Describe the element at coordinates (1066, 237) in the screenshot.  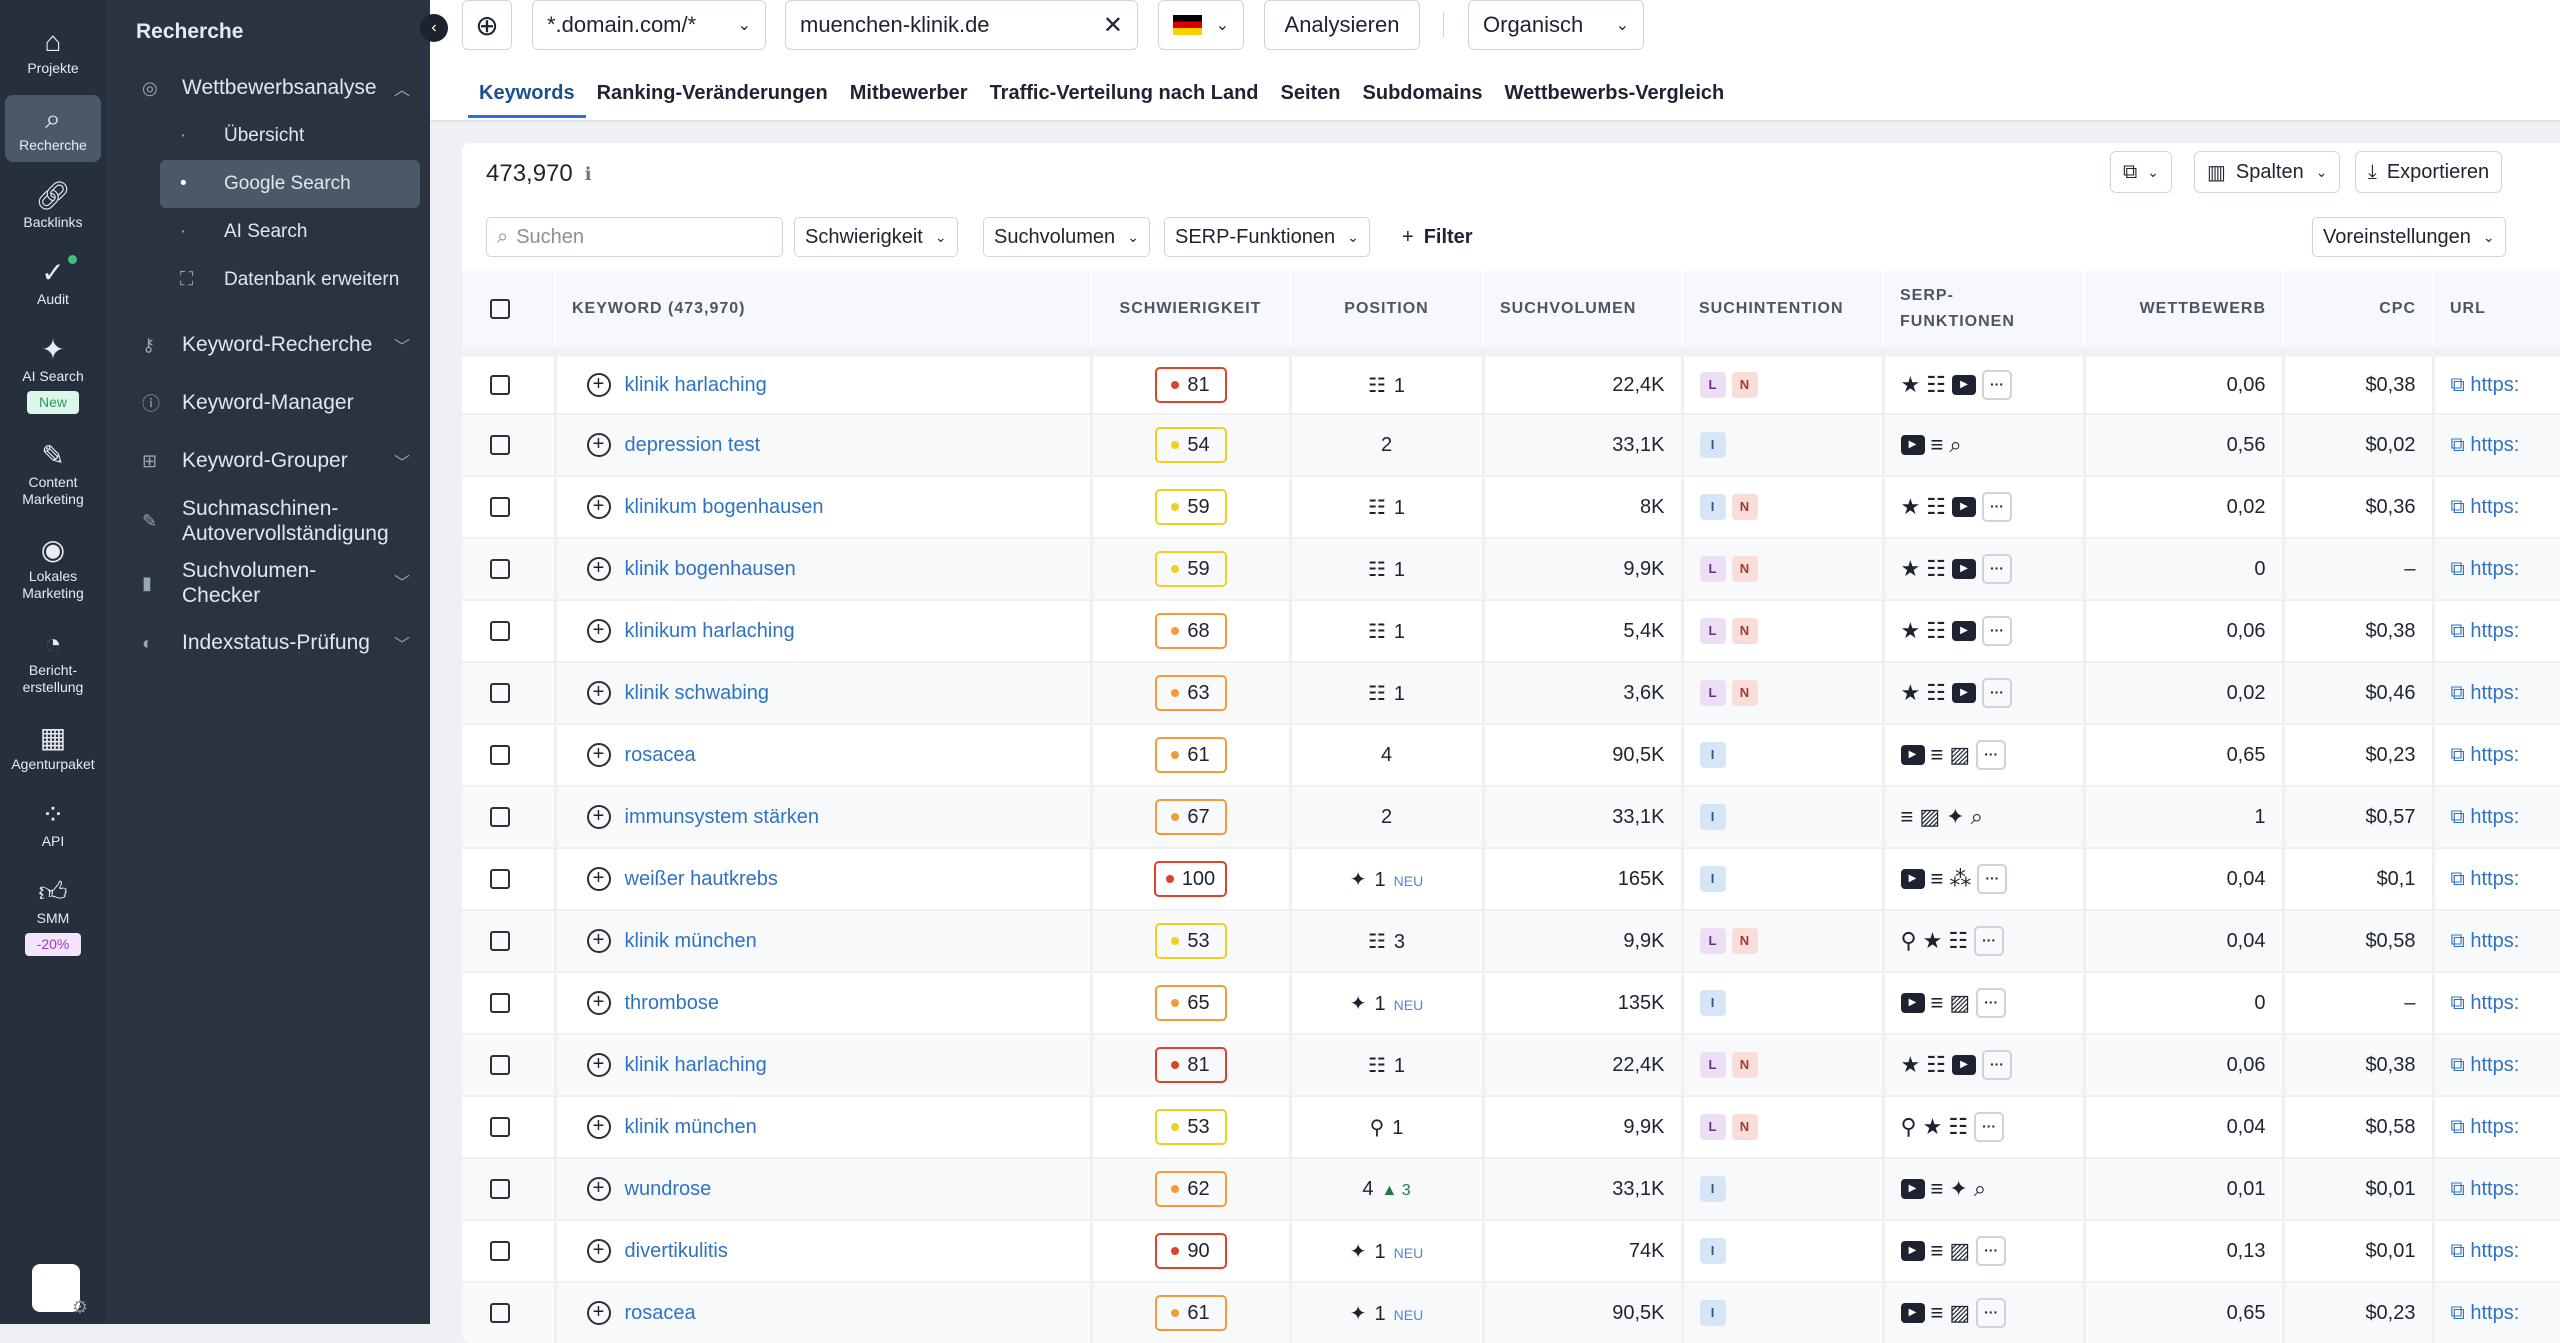
I see `volume-filter: Suchvolumen ⌄` at that location.